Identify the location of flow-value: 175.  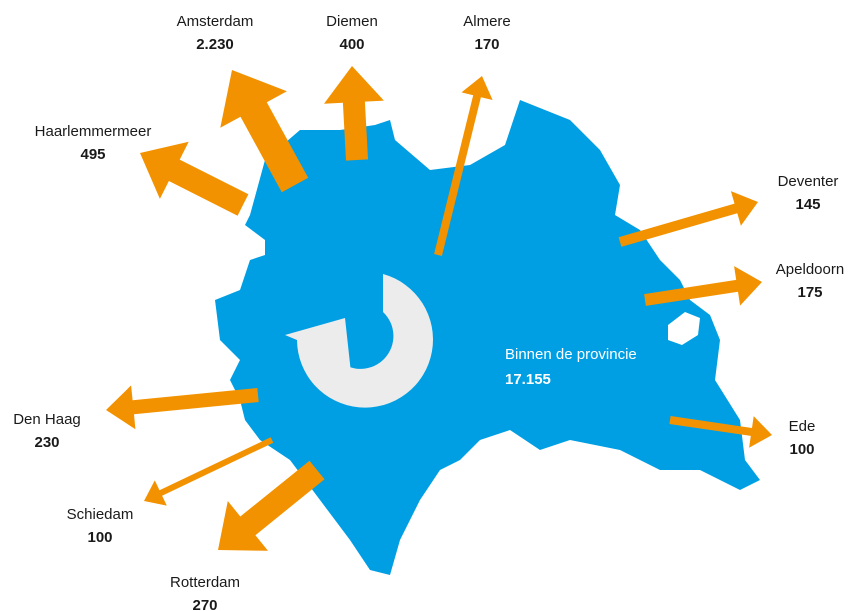
(809, 292).